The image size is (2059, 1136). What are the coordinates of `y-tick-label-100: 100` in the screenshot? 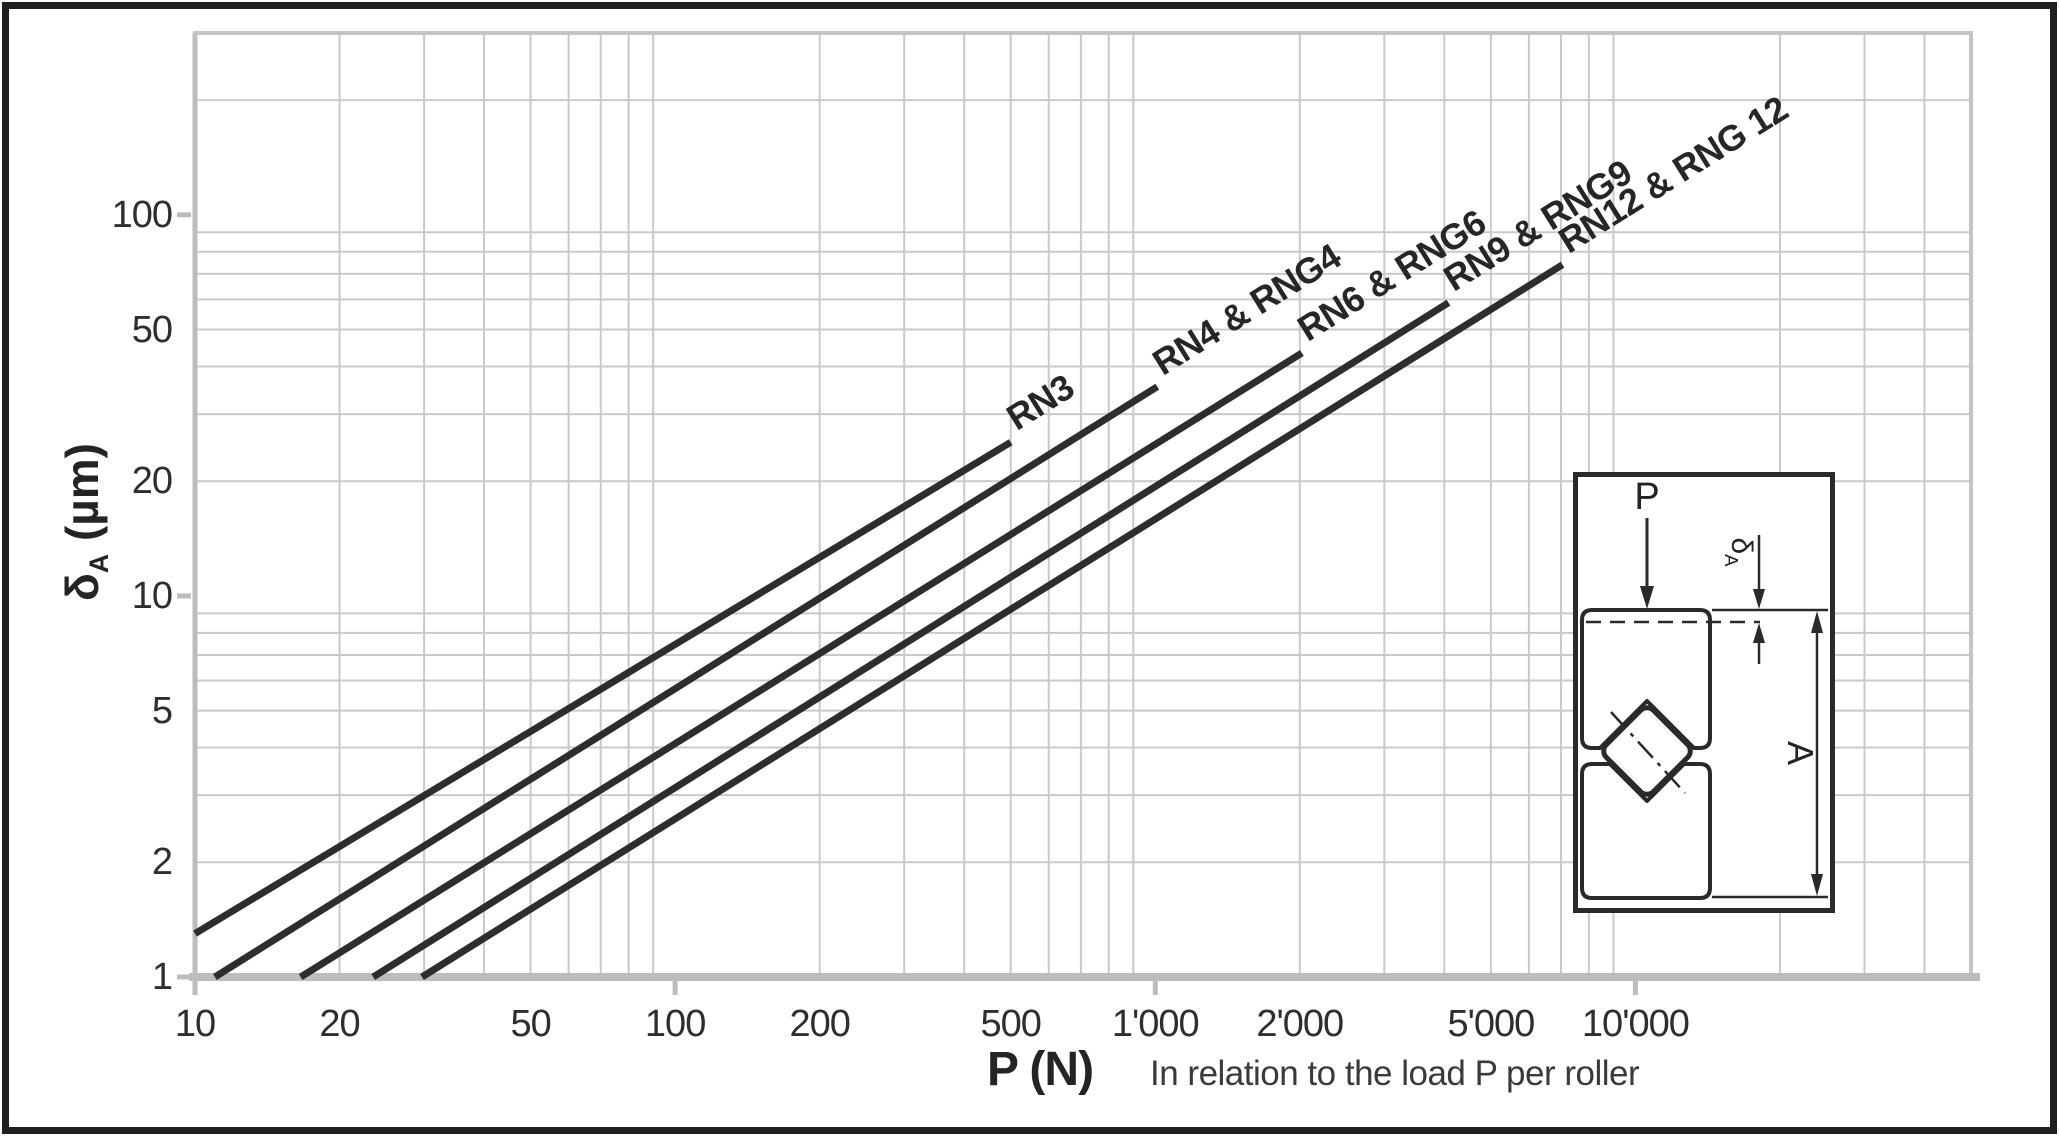 It's located at (142, 214).